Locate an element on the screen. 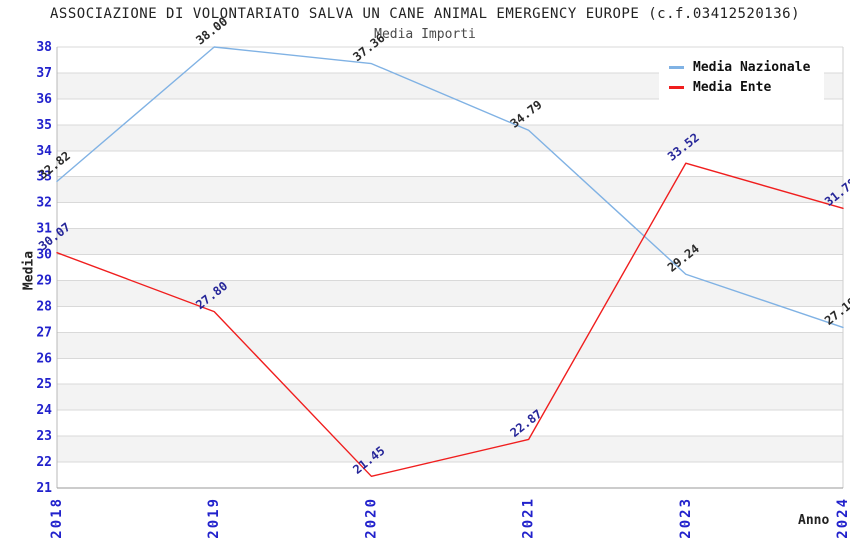  x-axis-title: Anno is located at coordinates (814, 520).